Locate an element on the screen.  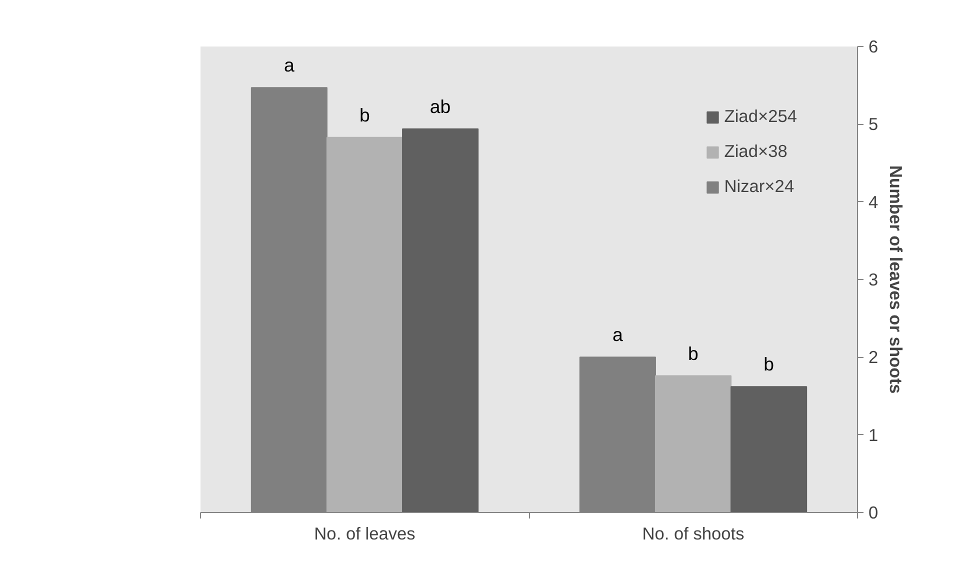
y-tick-label: 2 is located at coordinates (873, 357).